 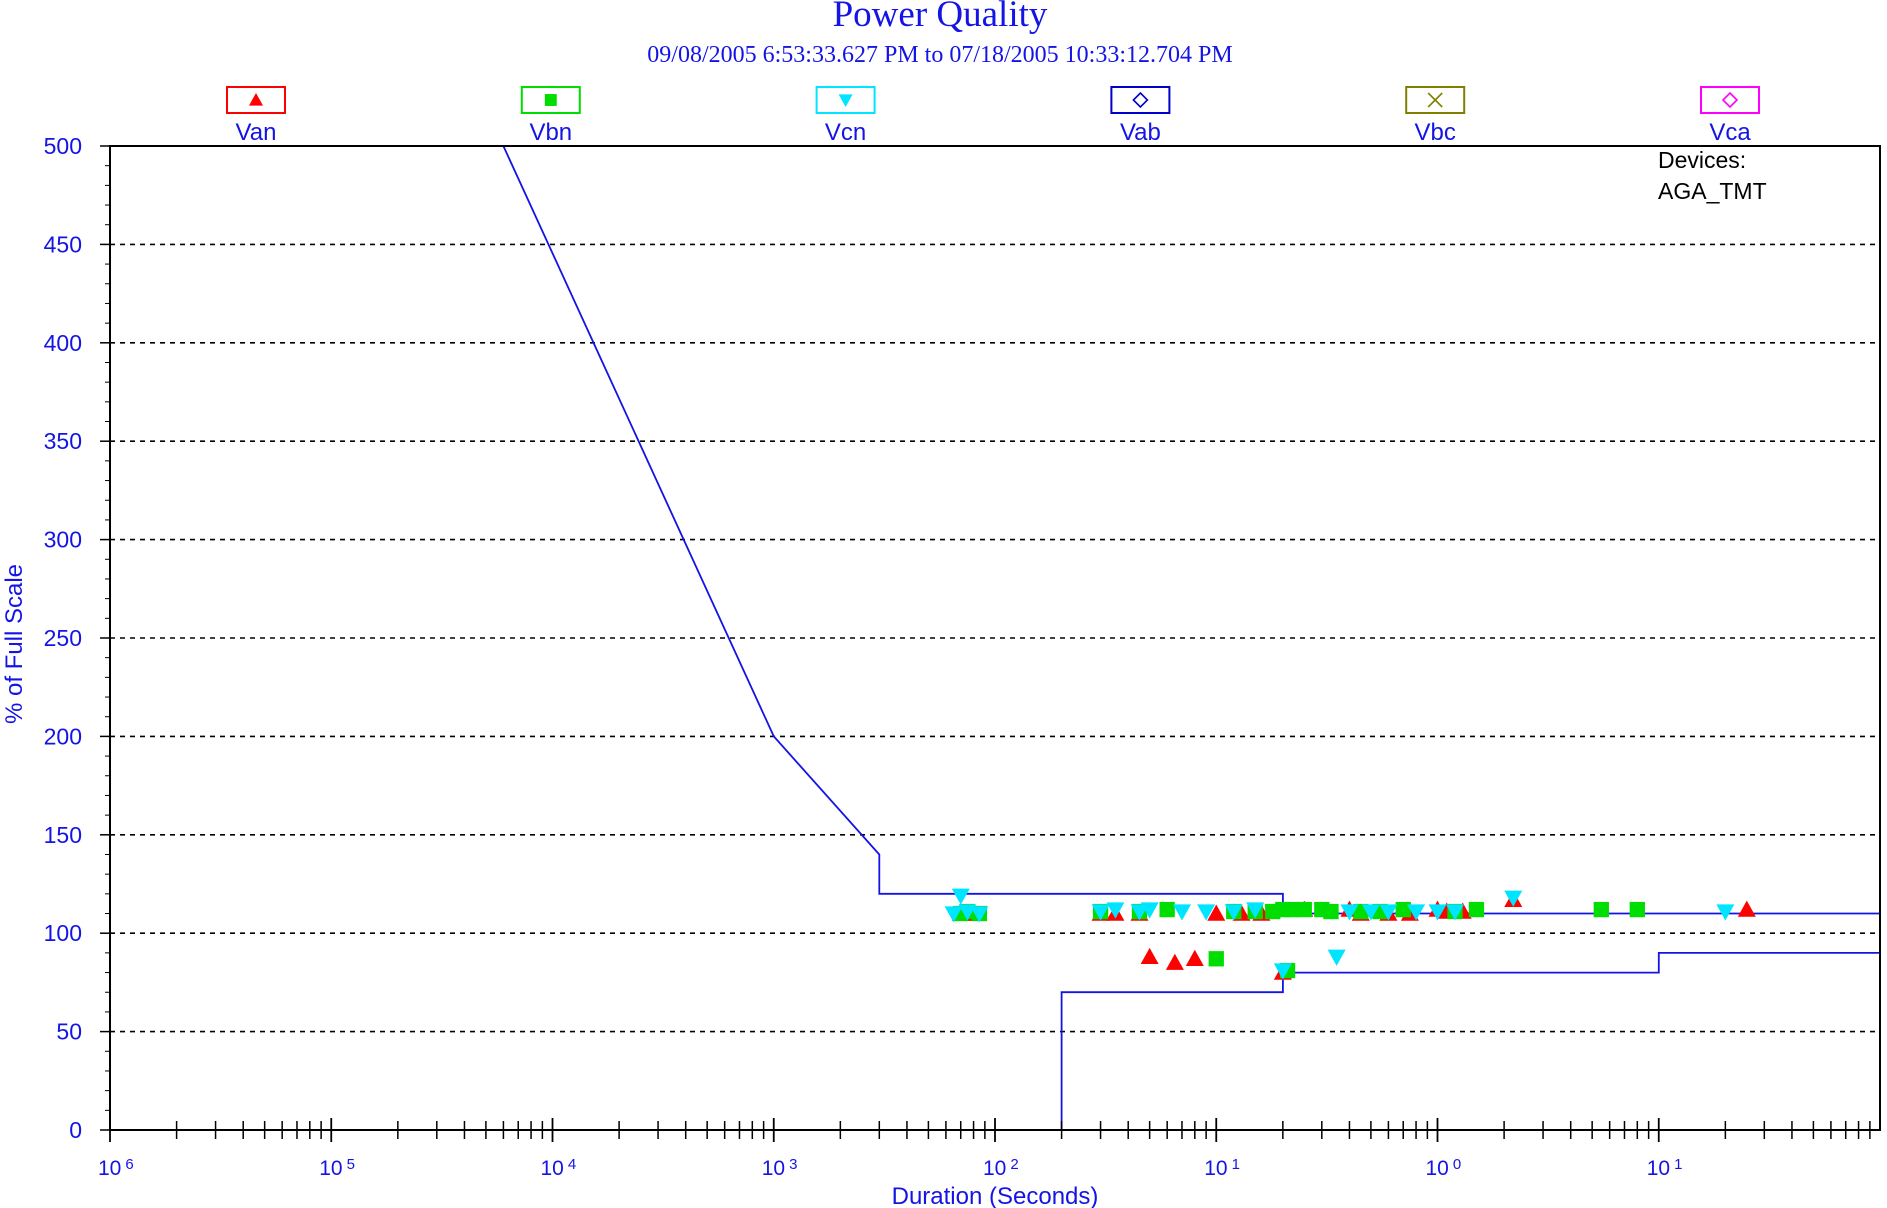 What do you see at coordinates (1702, 160) in the screenshot?
I see `devices-label: Devices:` at bounding box center [1702, 160].